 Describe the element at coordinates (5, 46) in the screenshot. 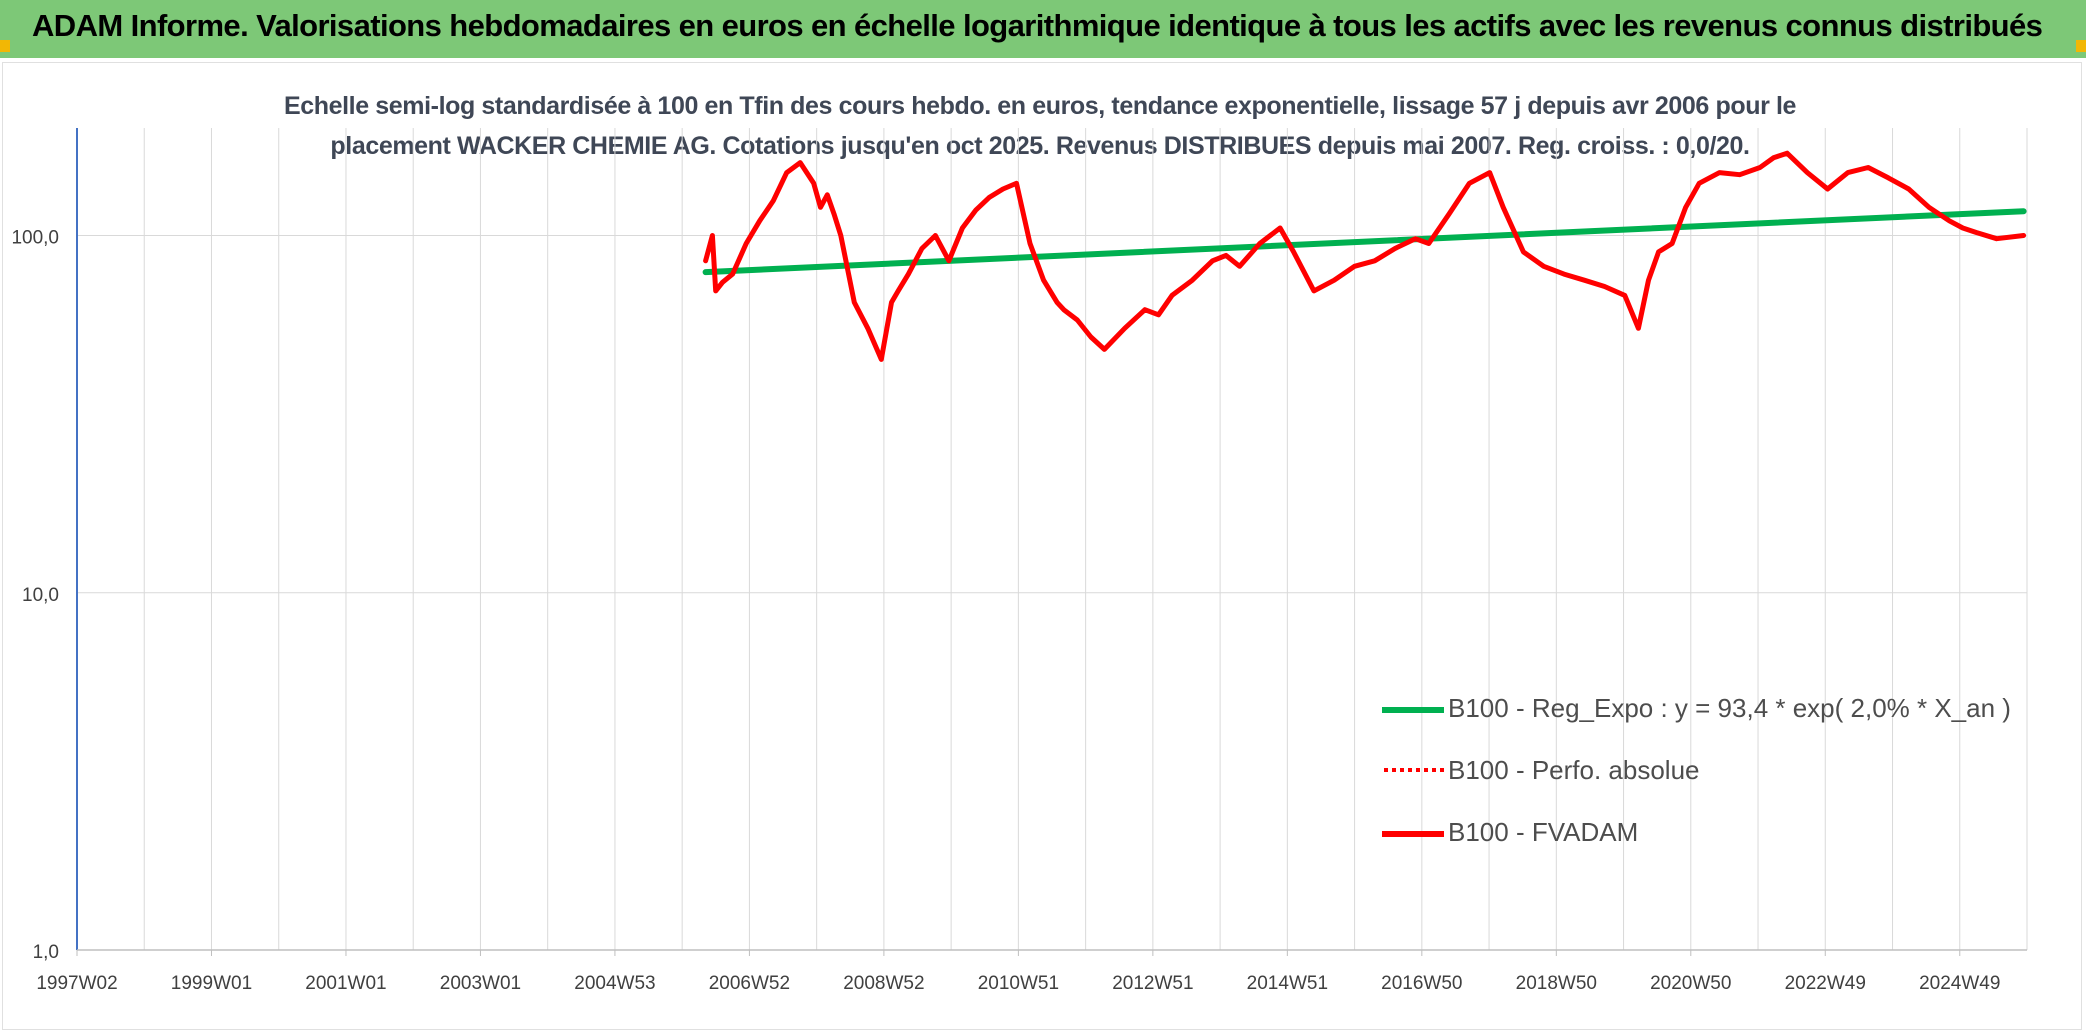

I see `corner-accent-left` at that location.